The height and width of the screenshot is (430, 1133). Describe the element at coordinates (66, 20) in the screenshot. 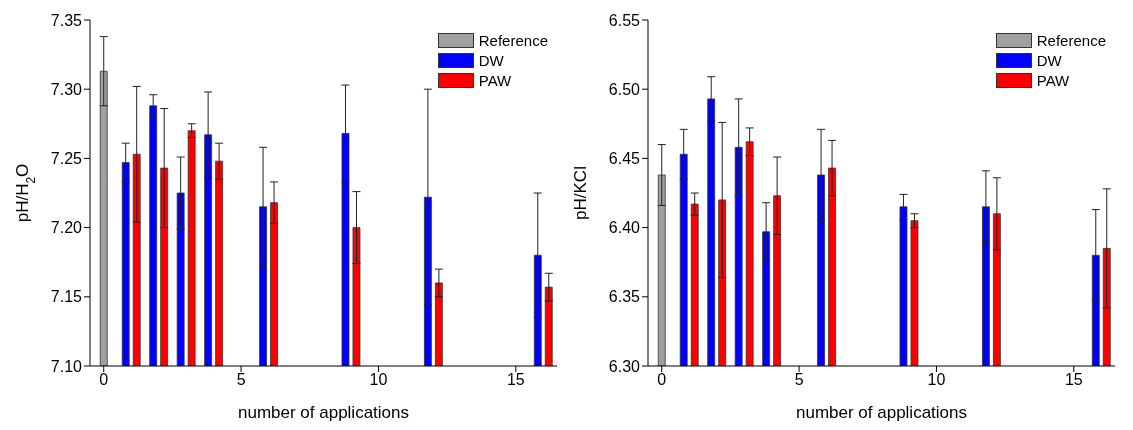

I see `y-tick-label: 7.35` at that location.